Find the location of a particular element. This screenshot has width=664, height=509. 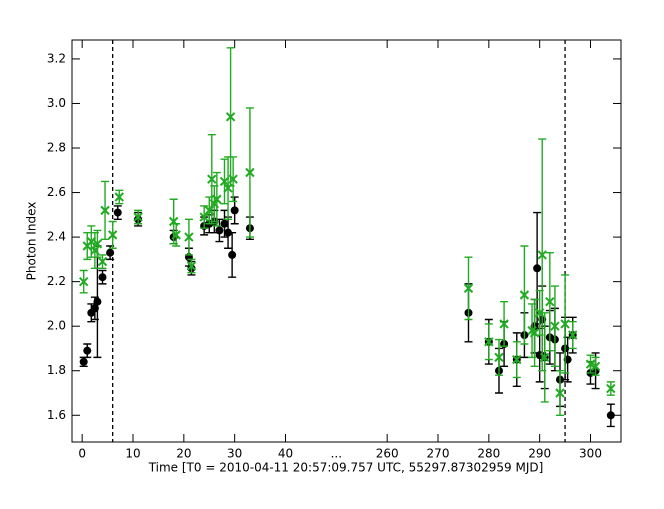

y-tick-label: 1.8 is located at coordinates (56, 370).